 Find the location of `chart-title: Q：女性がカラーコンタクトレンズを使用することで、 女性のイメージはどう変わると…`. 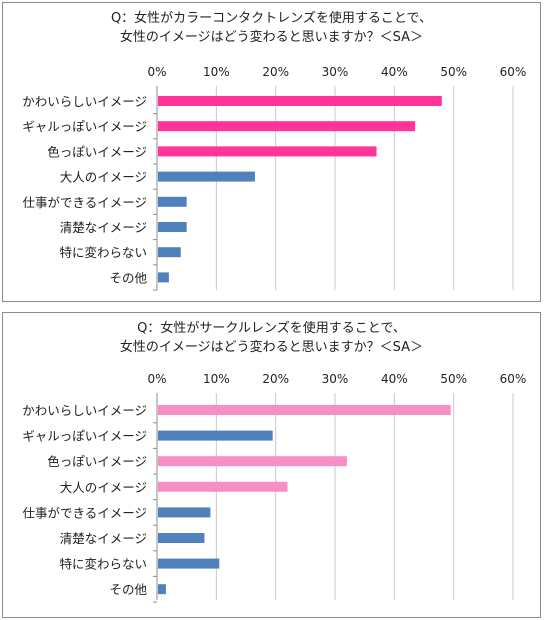

chart-title: Q：女性がカラーコンタクトレンズを使用することで、 女性のイメージはどう変わると… is located at coordinates (271, 28).